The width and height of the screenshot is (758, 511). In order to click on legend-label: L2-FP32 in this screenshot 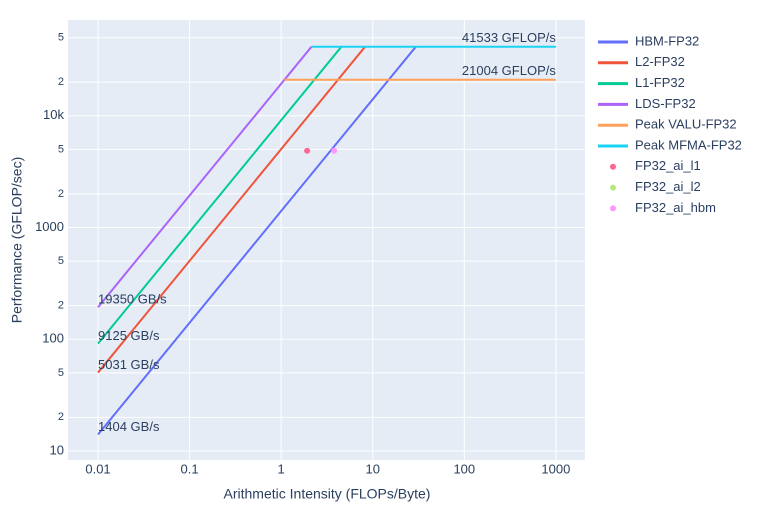, I will do `click(660, 61)`.